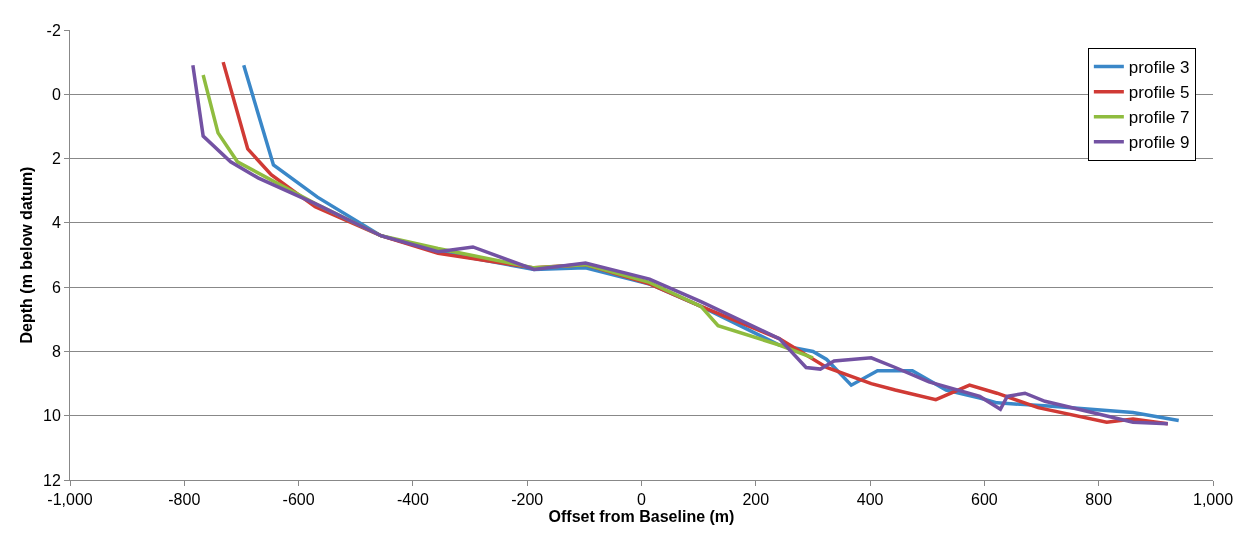 This screenshot has height=533, width=1253. Describe the element at coordinates (56, 287) in the screenshot. I see `y-tick-label: 6` at that location.